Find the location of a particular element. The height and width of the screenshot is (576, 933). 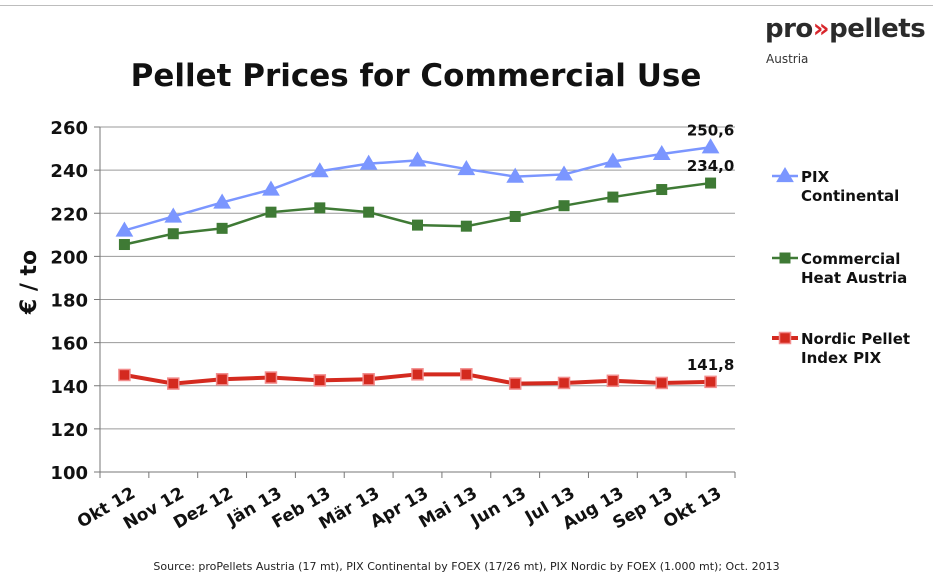

end-value-label: 141,8 is located at coordinates (710, 365).